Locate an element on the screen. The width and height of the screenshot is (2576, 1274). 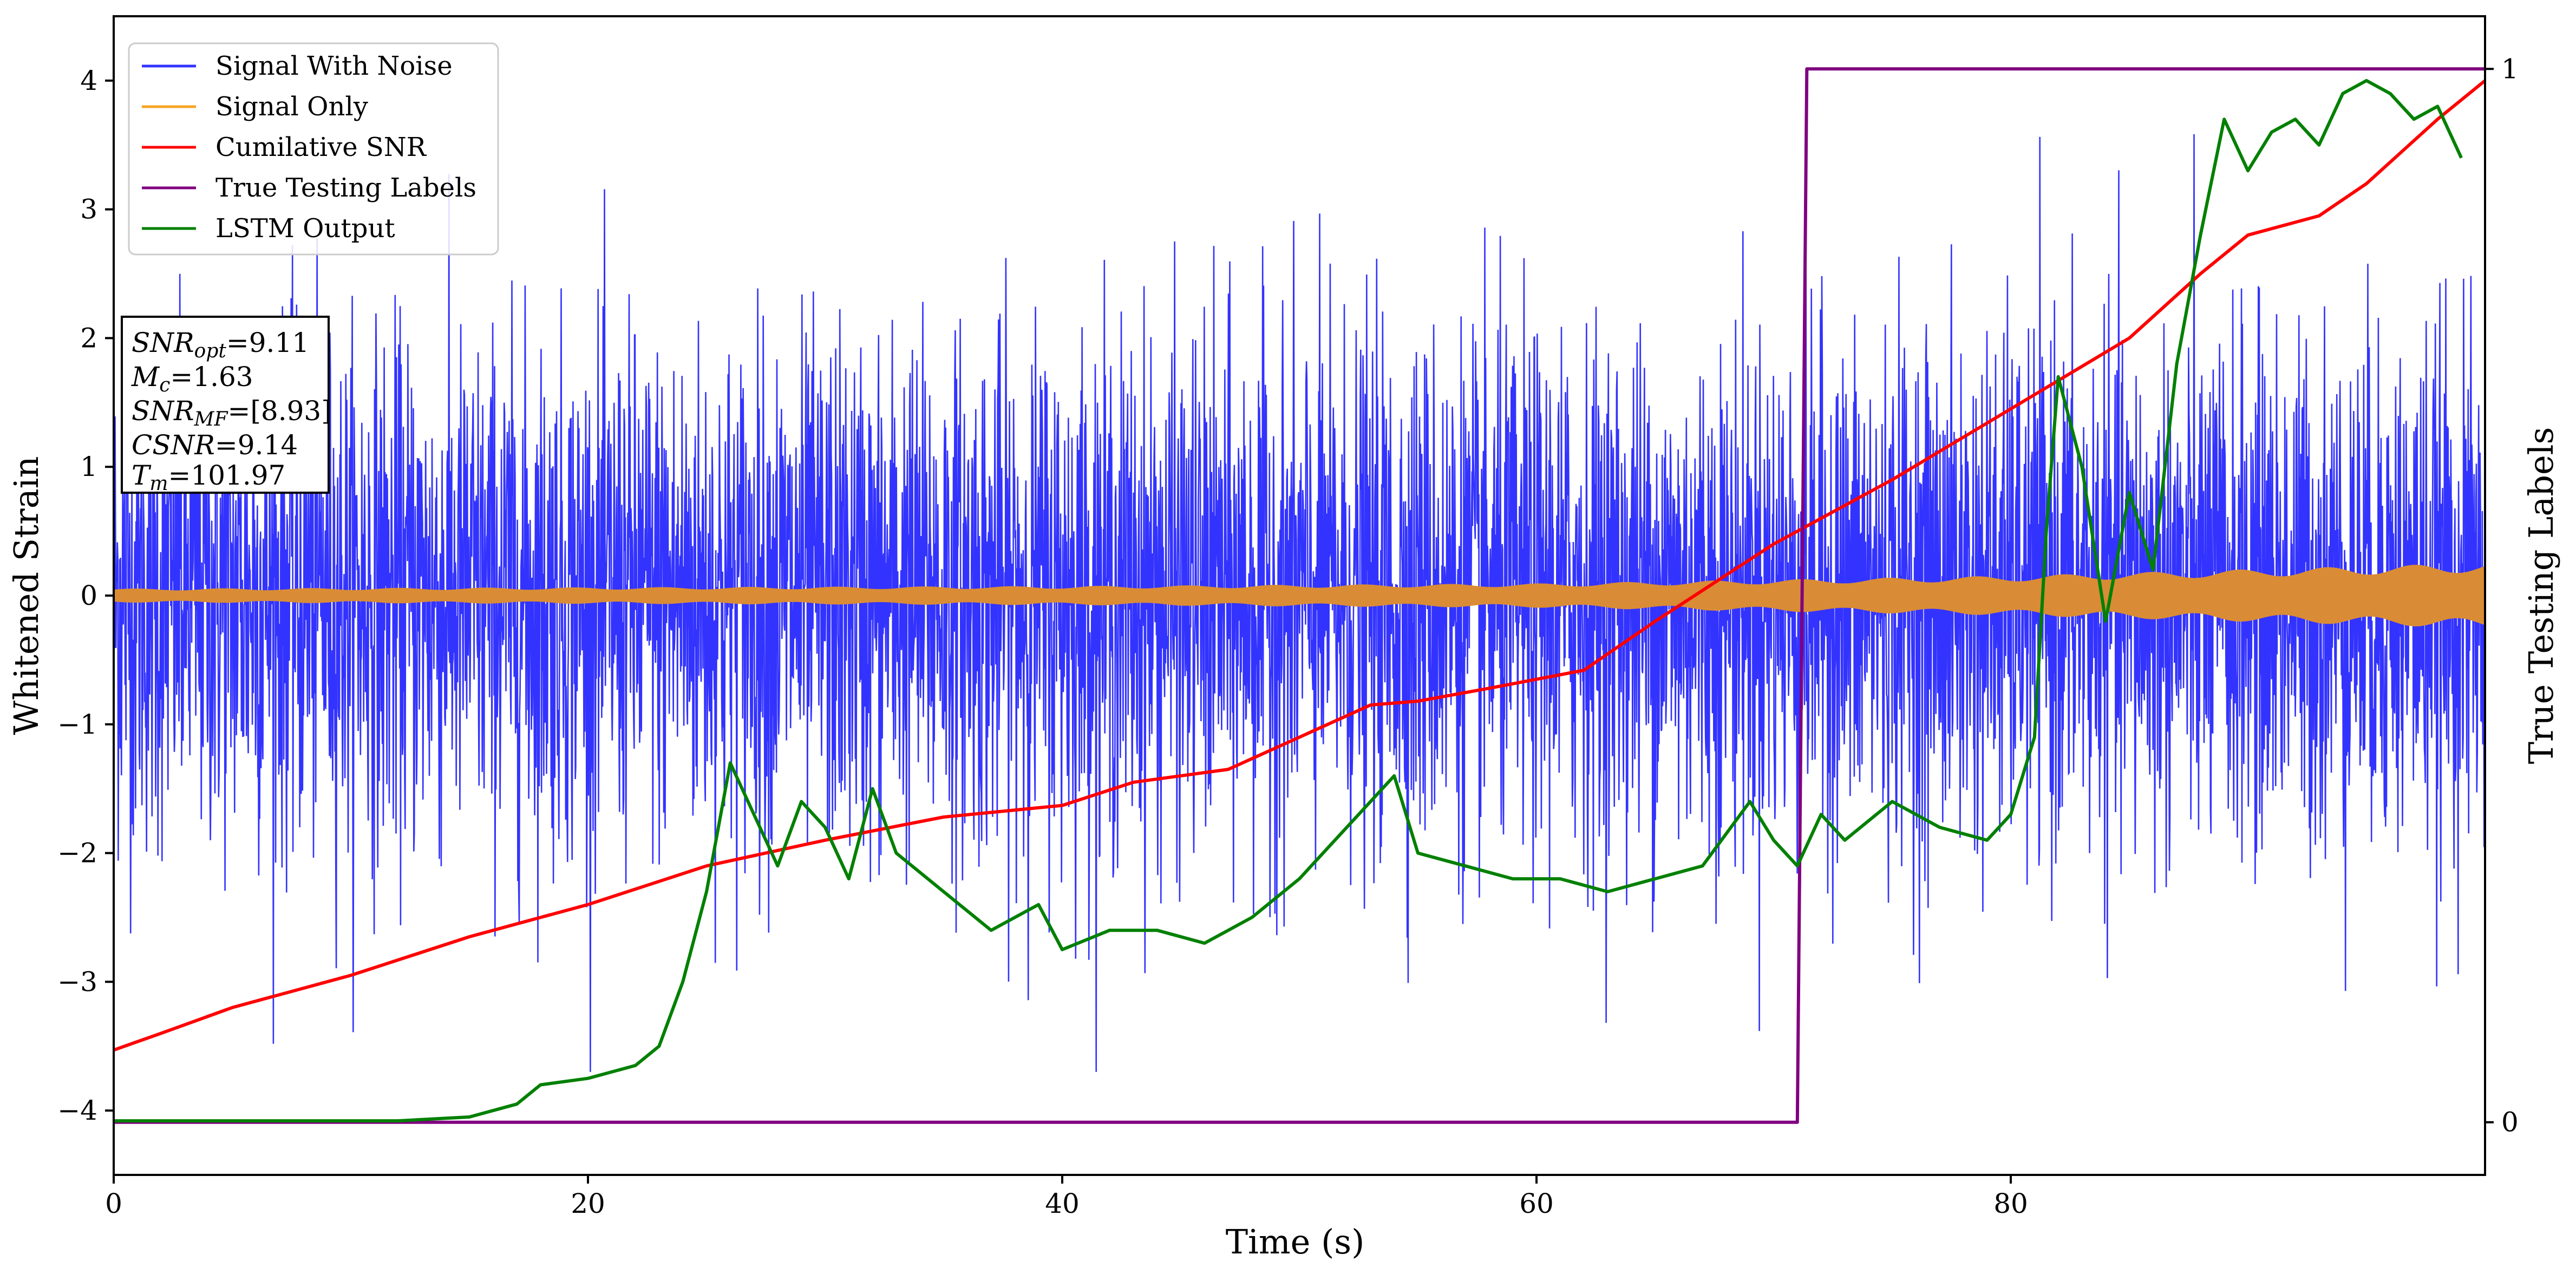
legend-item: Signal With Noise is located at coordinates (297, 66).